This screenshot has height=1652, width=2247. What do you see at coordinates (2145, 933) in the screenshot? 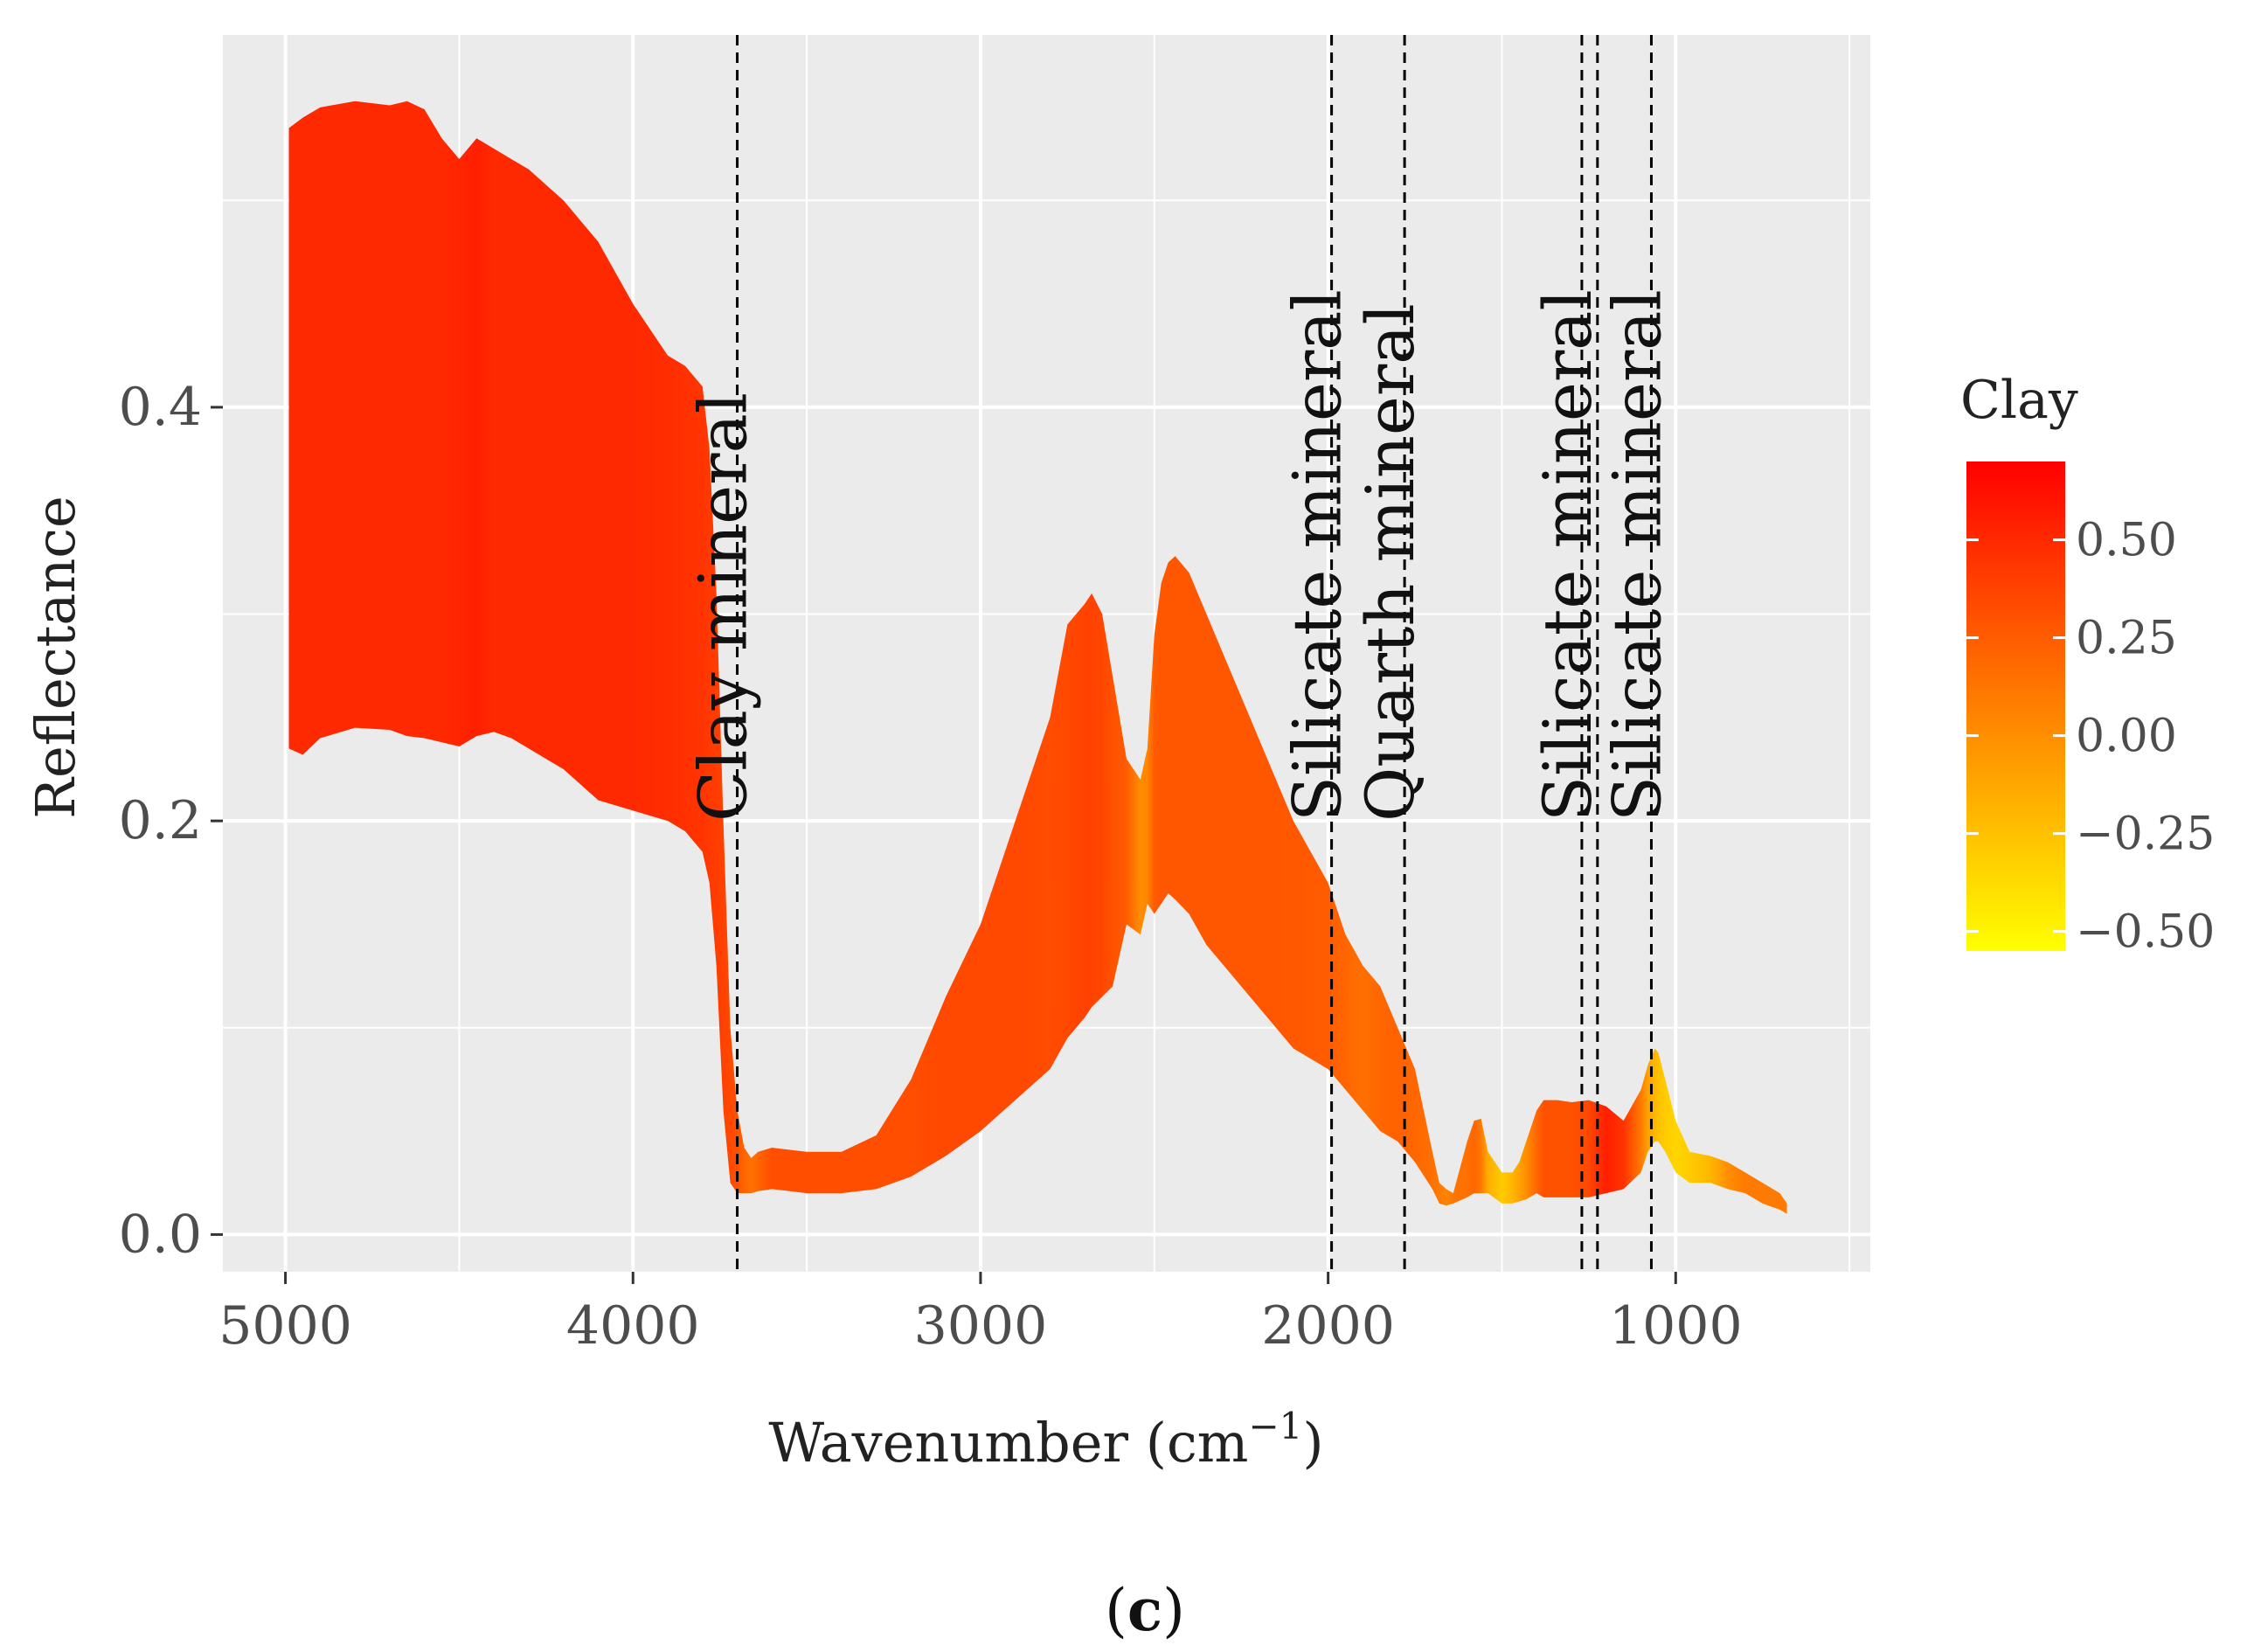
I see `legend-tick-label: −0.50` at bounding box center [2145, 933].